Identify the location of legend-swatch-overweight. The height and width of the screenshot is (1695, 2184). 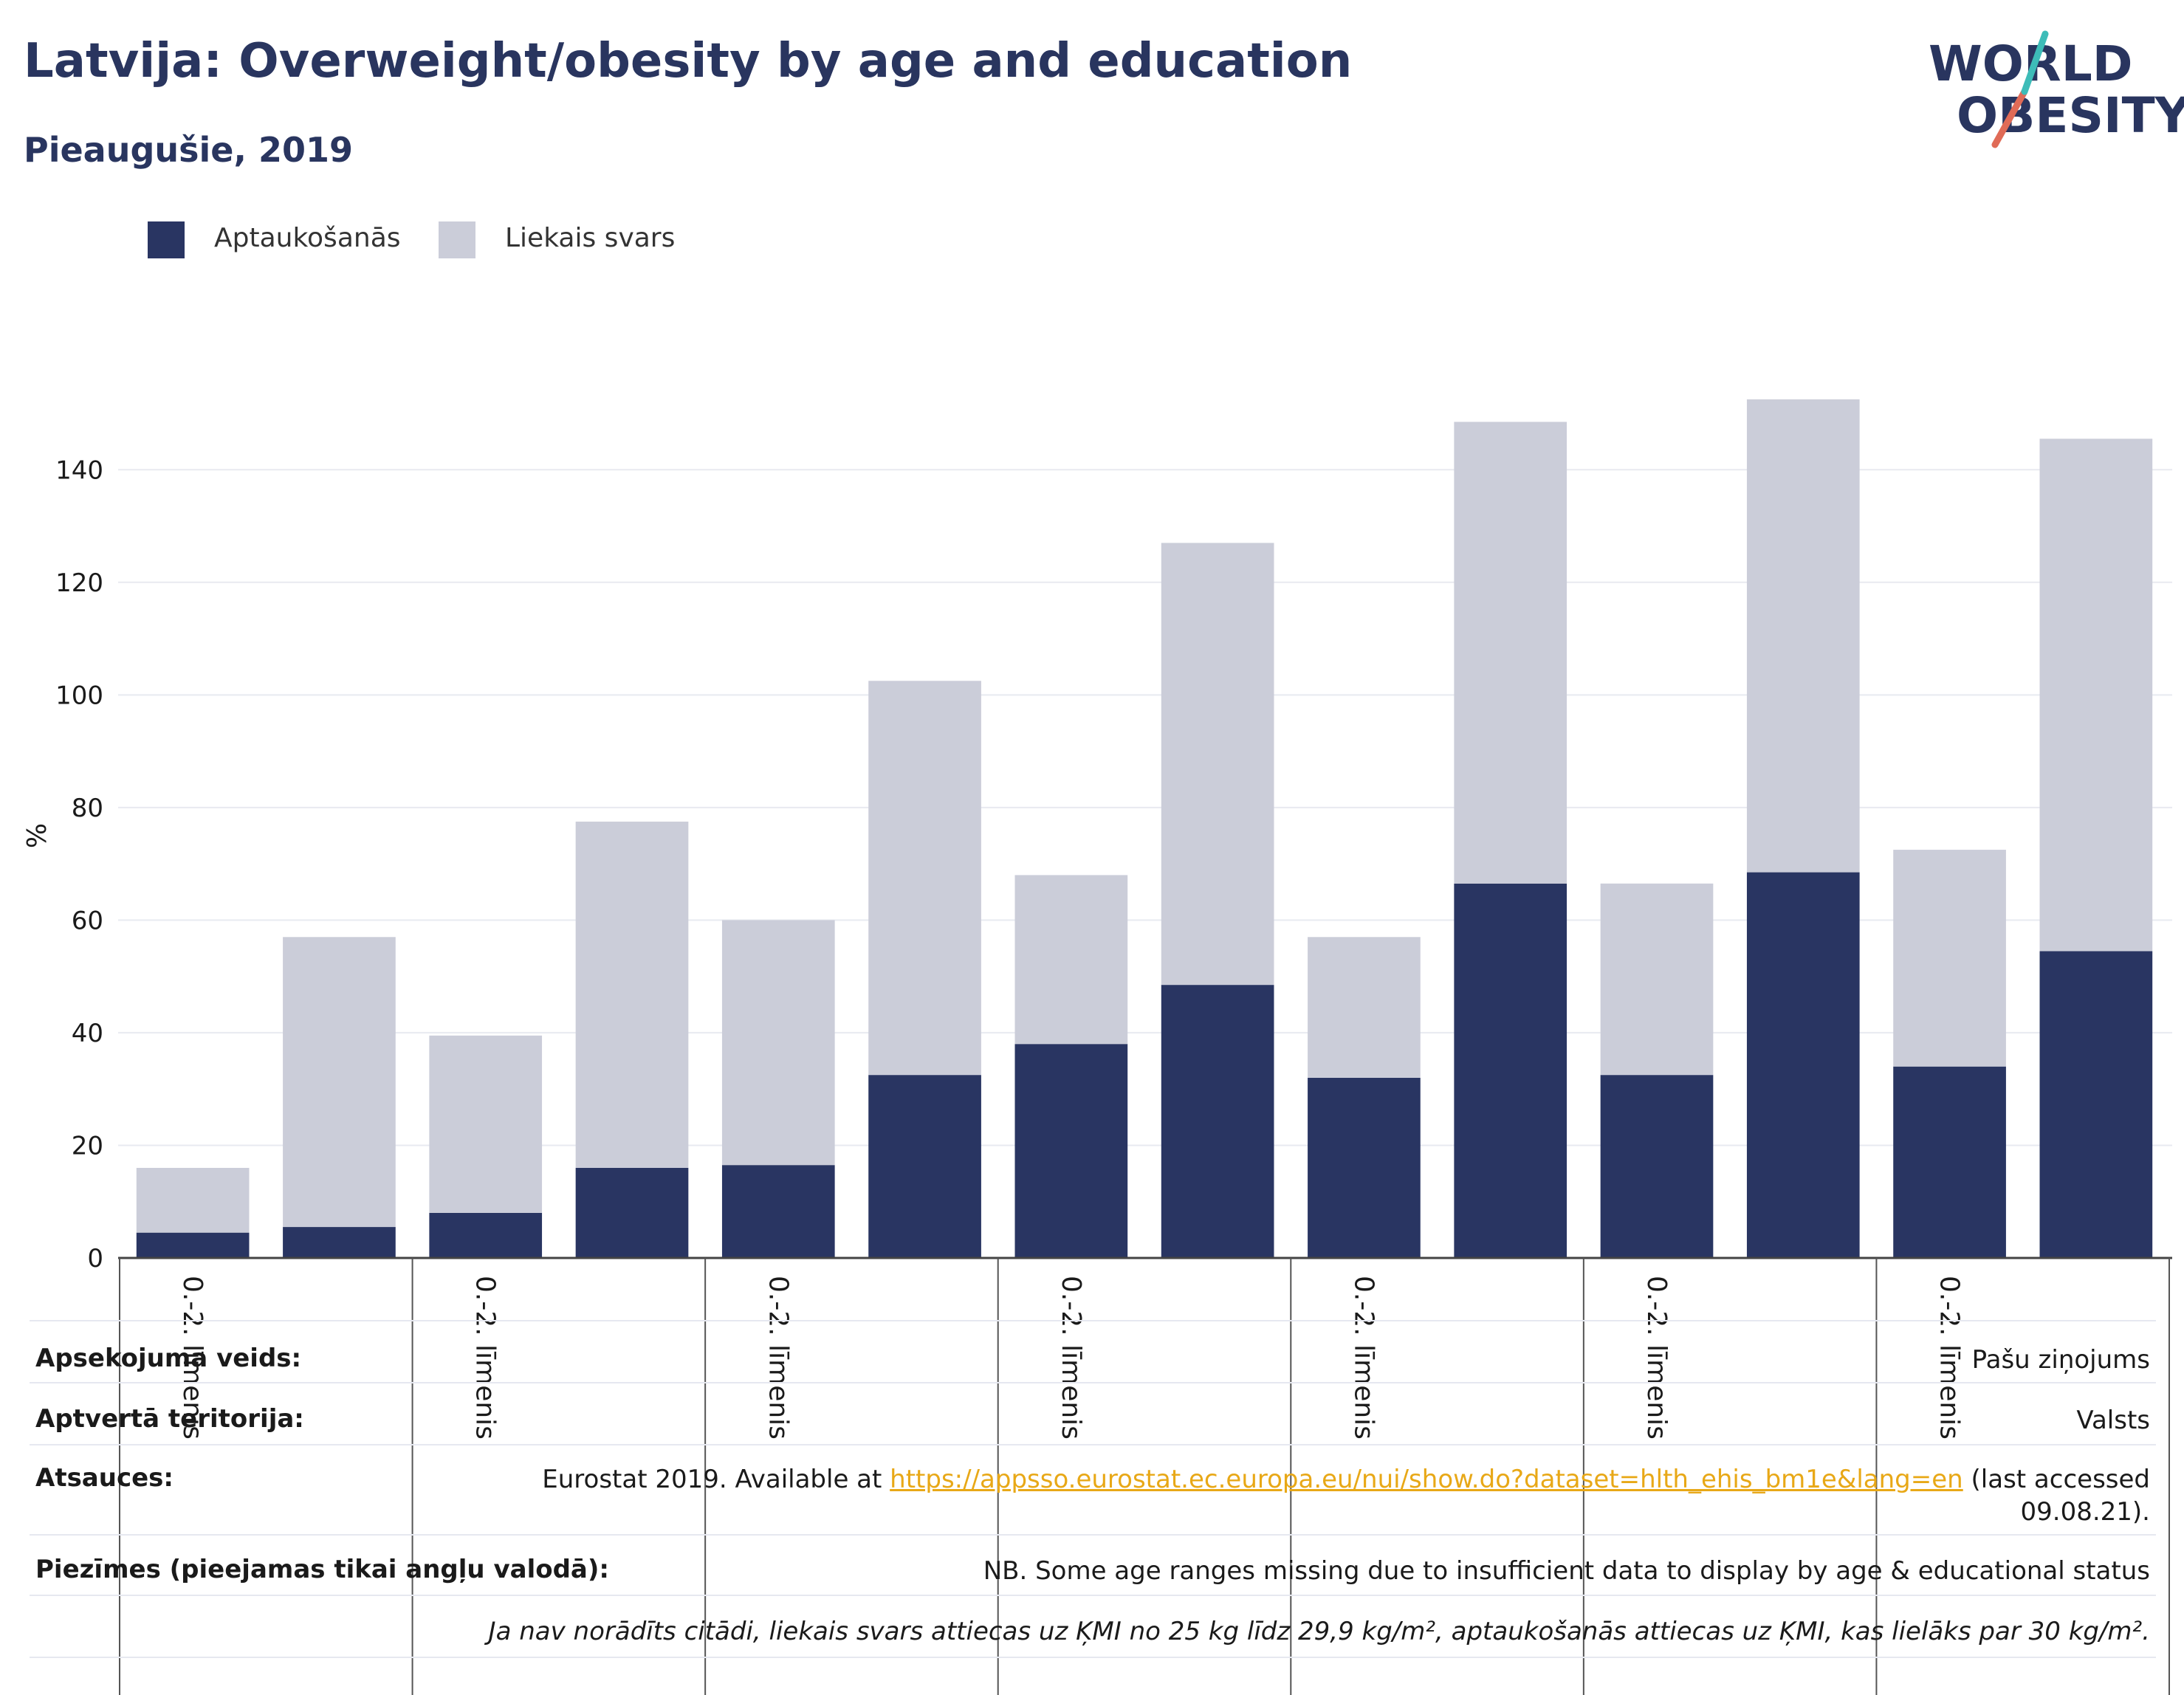
(457, 239).